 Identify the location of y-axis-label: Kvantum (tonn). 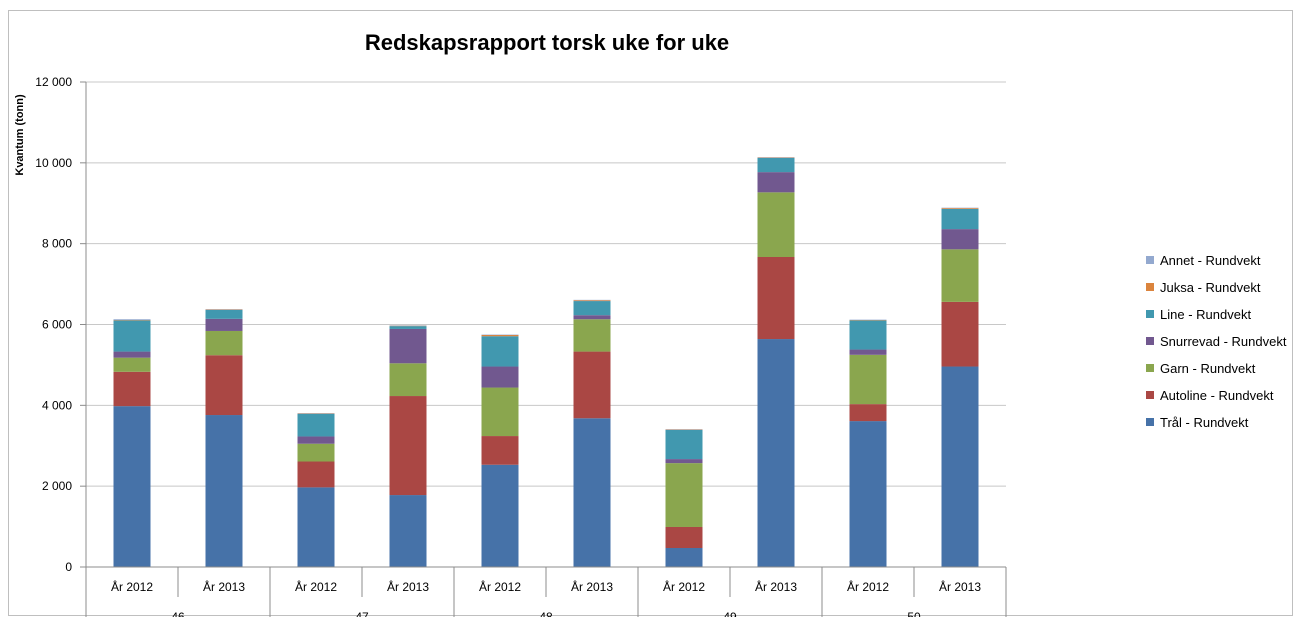
(20, 135).